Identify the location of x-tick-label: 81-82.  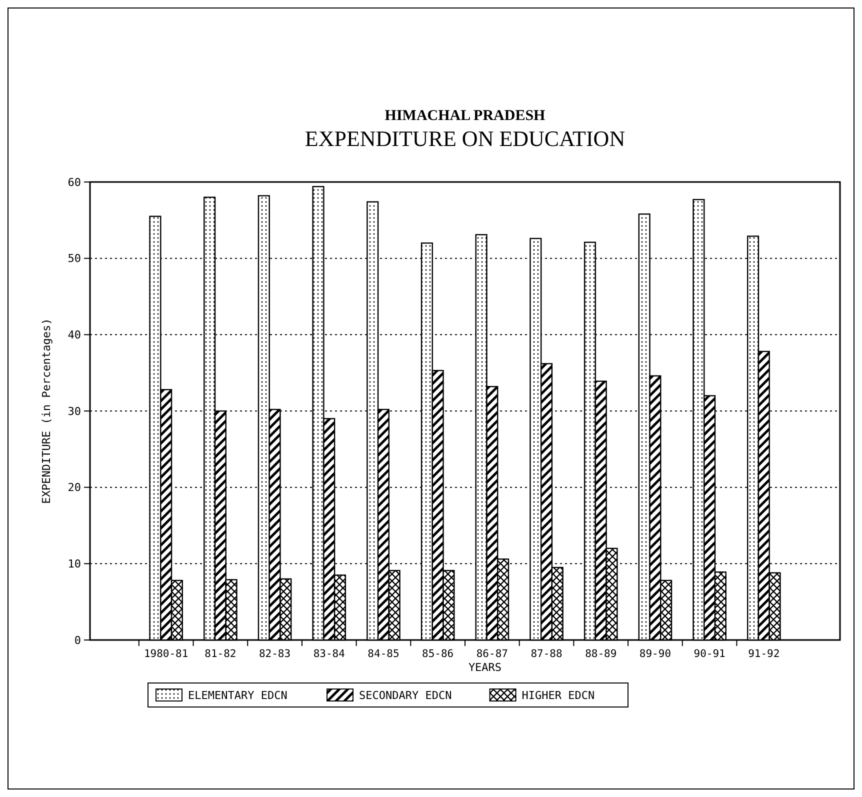
(220, 654).